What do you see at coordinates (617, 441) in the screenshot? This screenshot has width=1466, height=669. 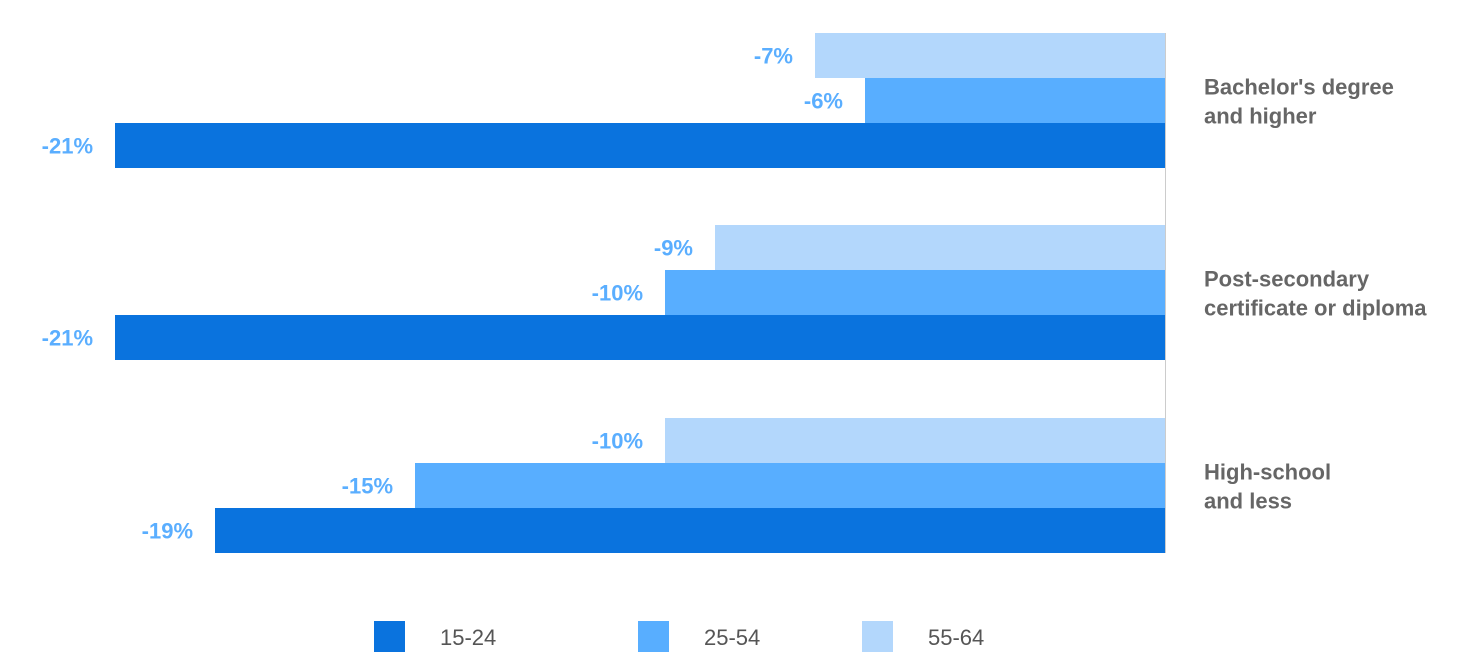 I see `value-label-55-64-2: -10%` at bounding box center [617, 441].